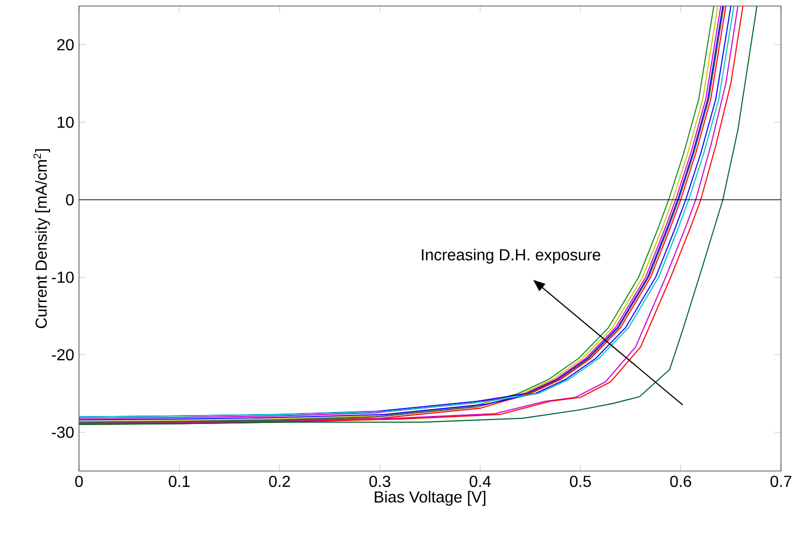 The width and height of the screenshot is (797, 538). I want to click on y-tick-label: -20, so click(63, 354).